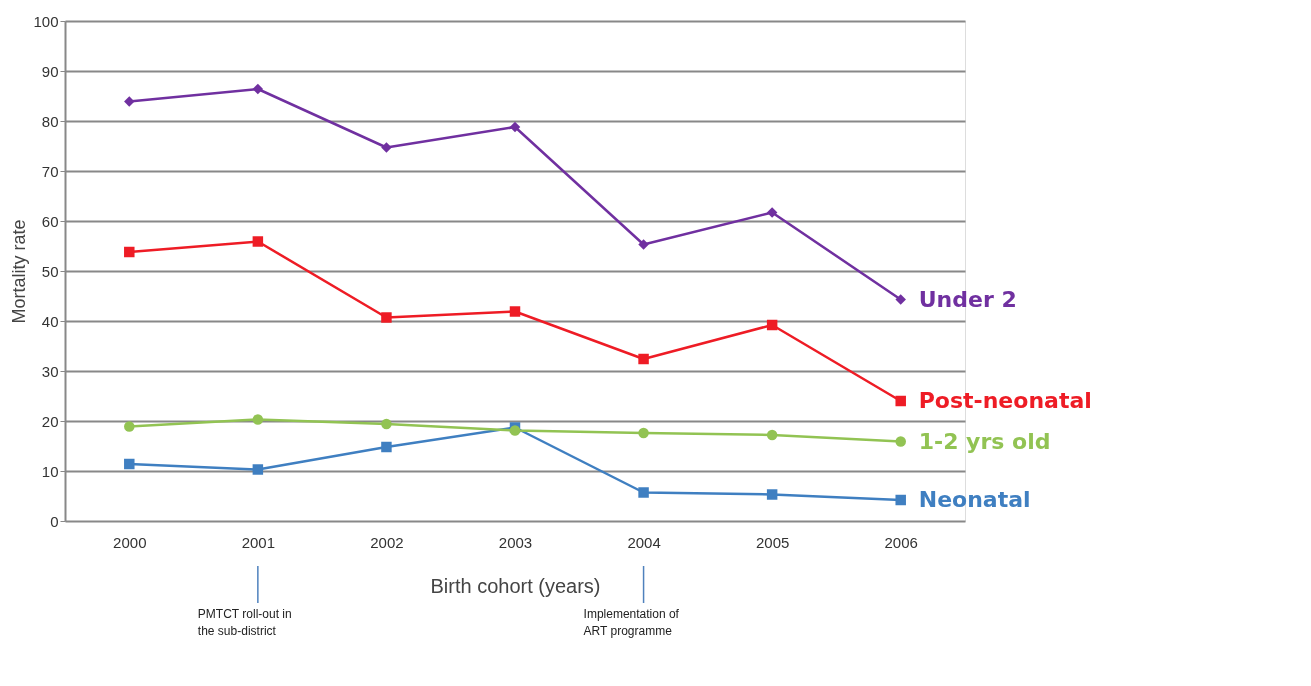 This screenshot has height=686, width=1311. I want to click on y-tick-label: 60, so click(50, 221).